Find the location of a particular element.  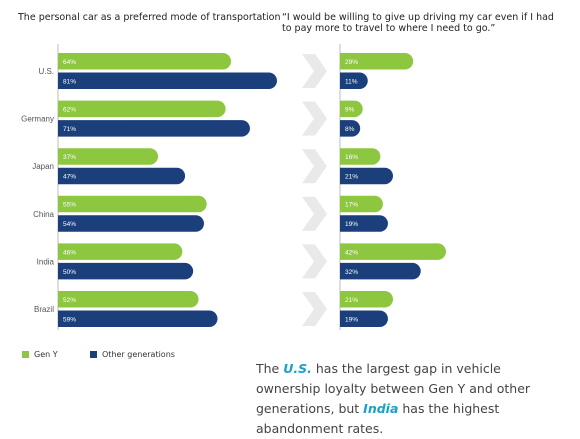

right-data-label-germany-gen-y: 9% is located at coordinates (350, 109).